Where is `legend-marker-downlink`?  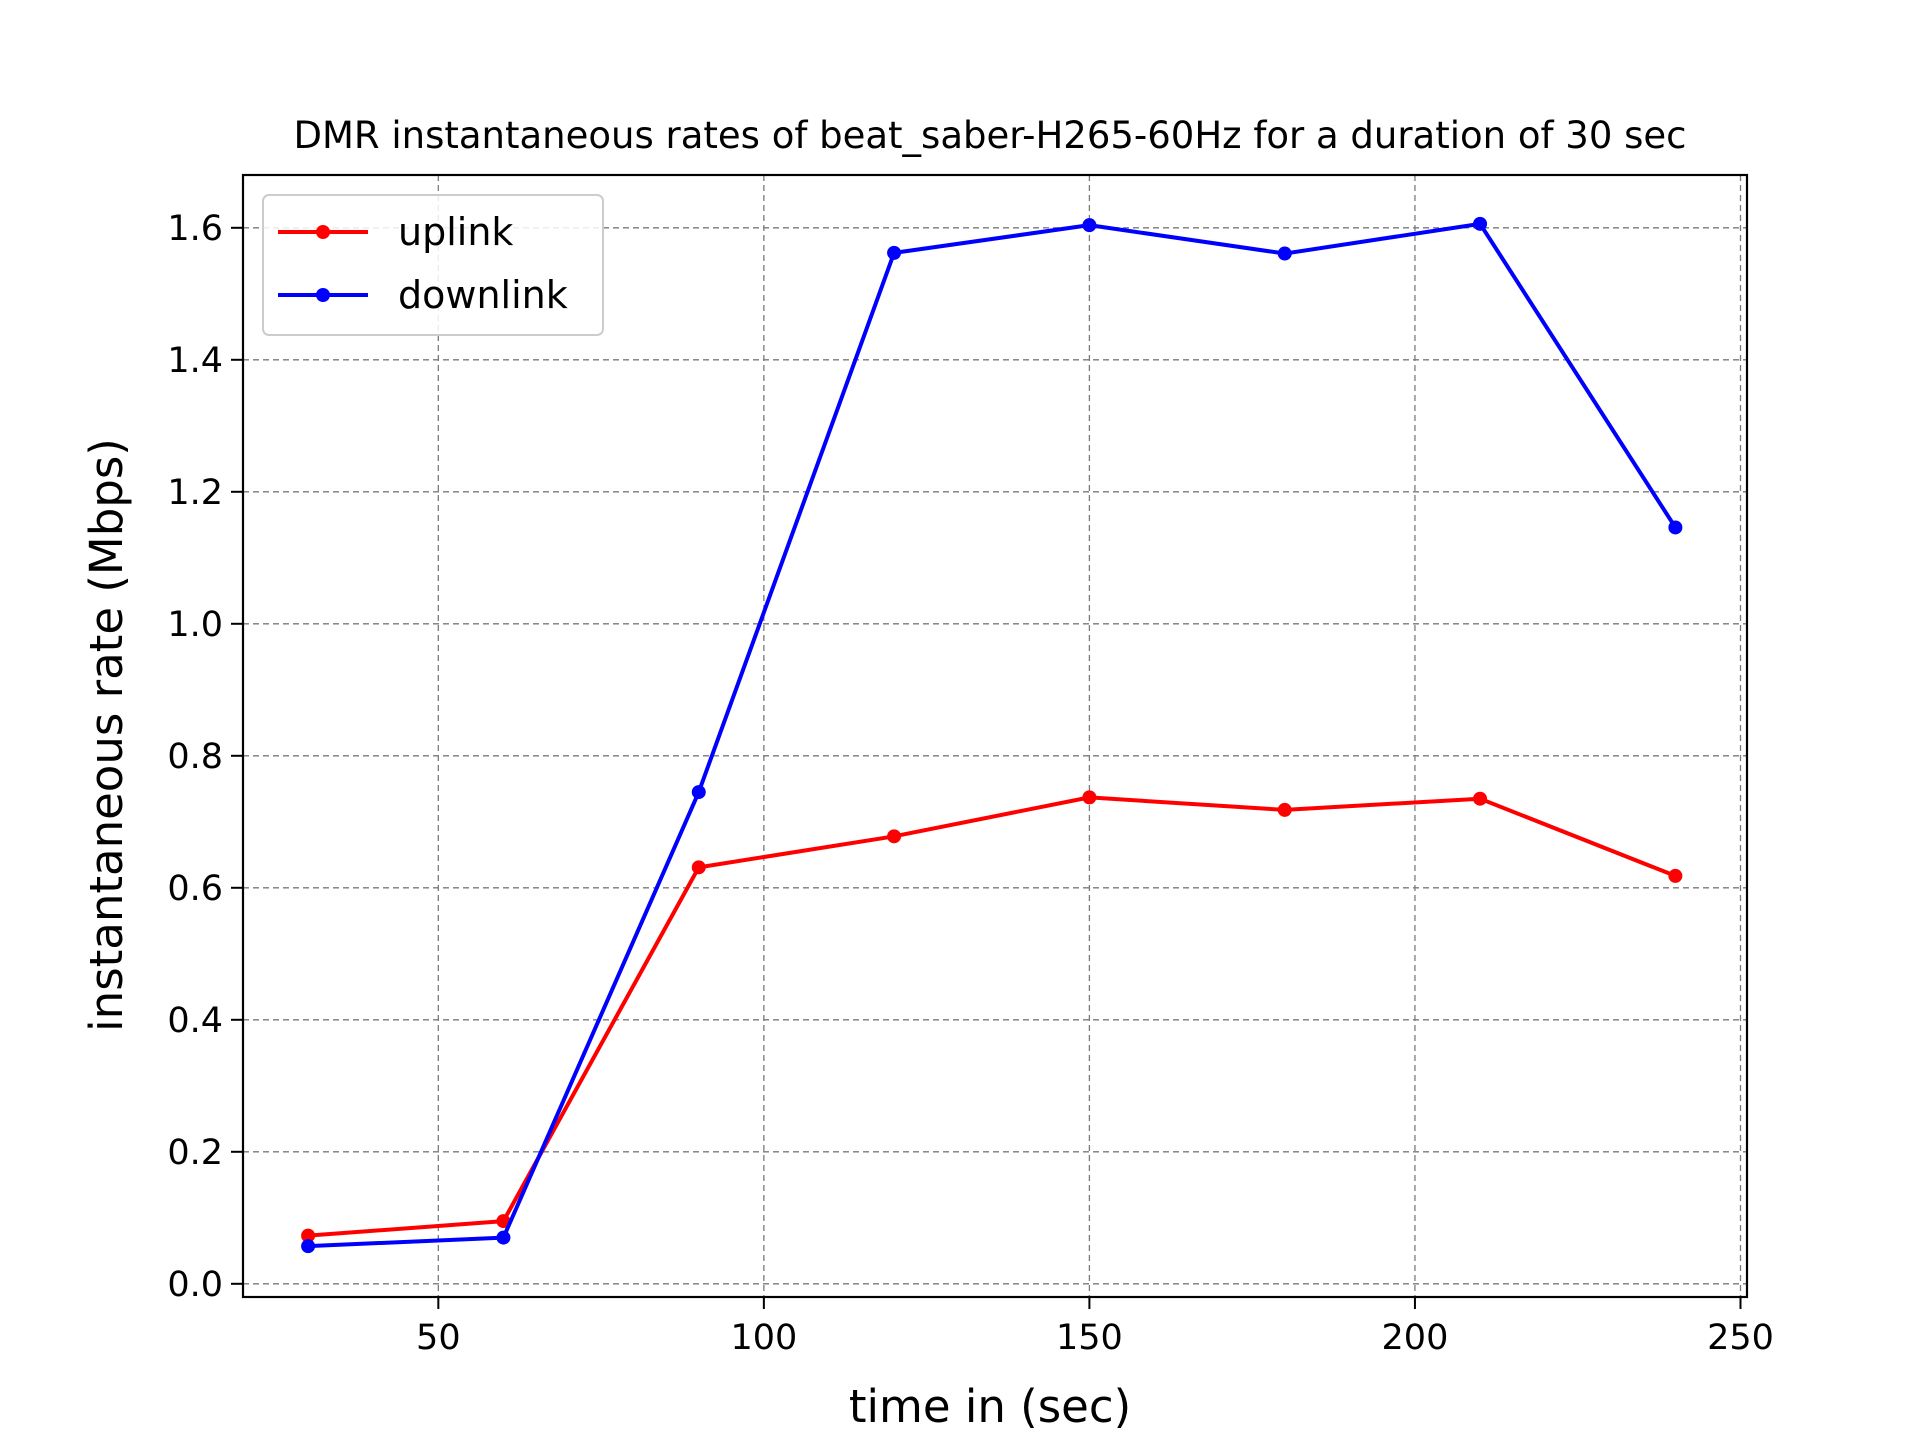 legend-marker-downlink is located at coordinates (323, 295).